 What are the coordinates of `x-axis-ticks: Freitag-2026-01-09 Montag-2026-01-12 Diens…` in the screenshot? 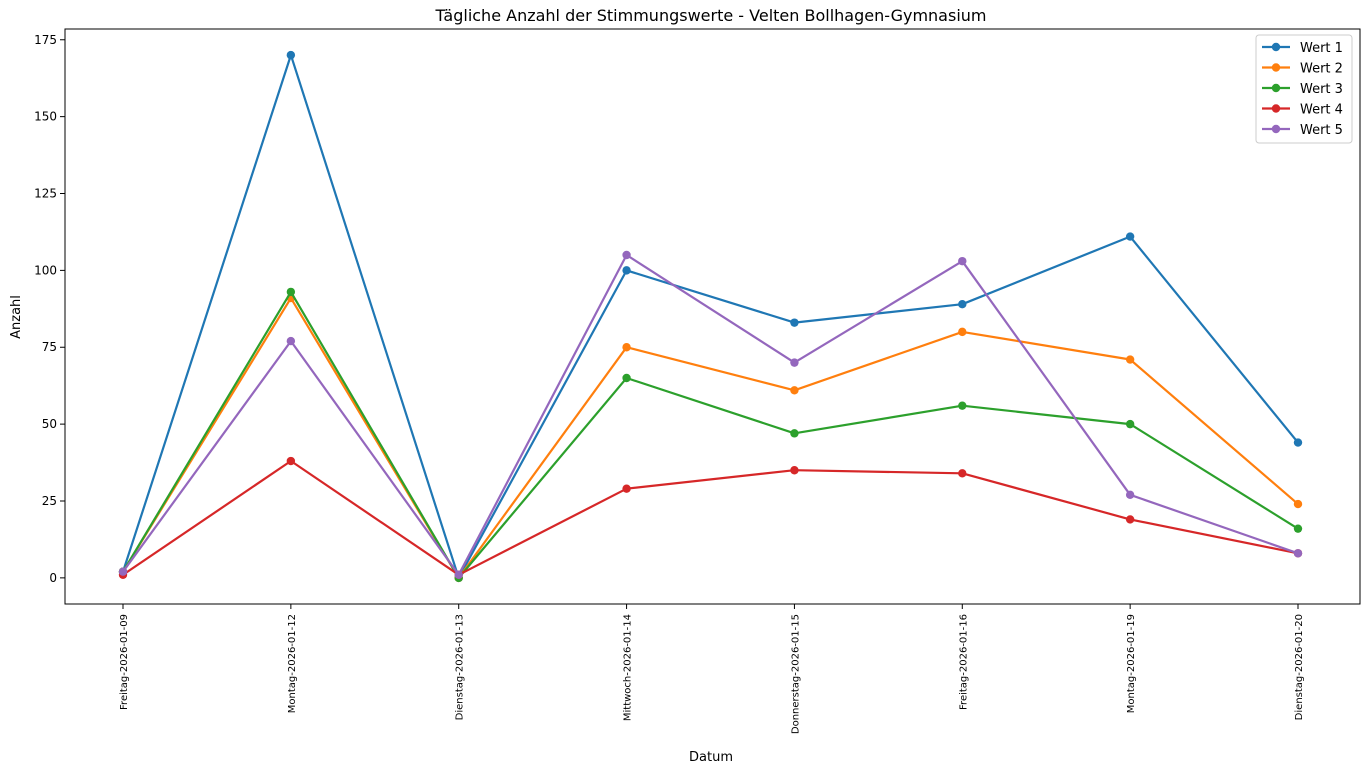 It's located at (712, 669).